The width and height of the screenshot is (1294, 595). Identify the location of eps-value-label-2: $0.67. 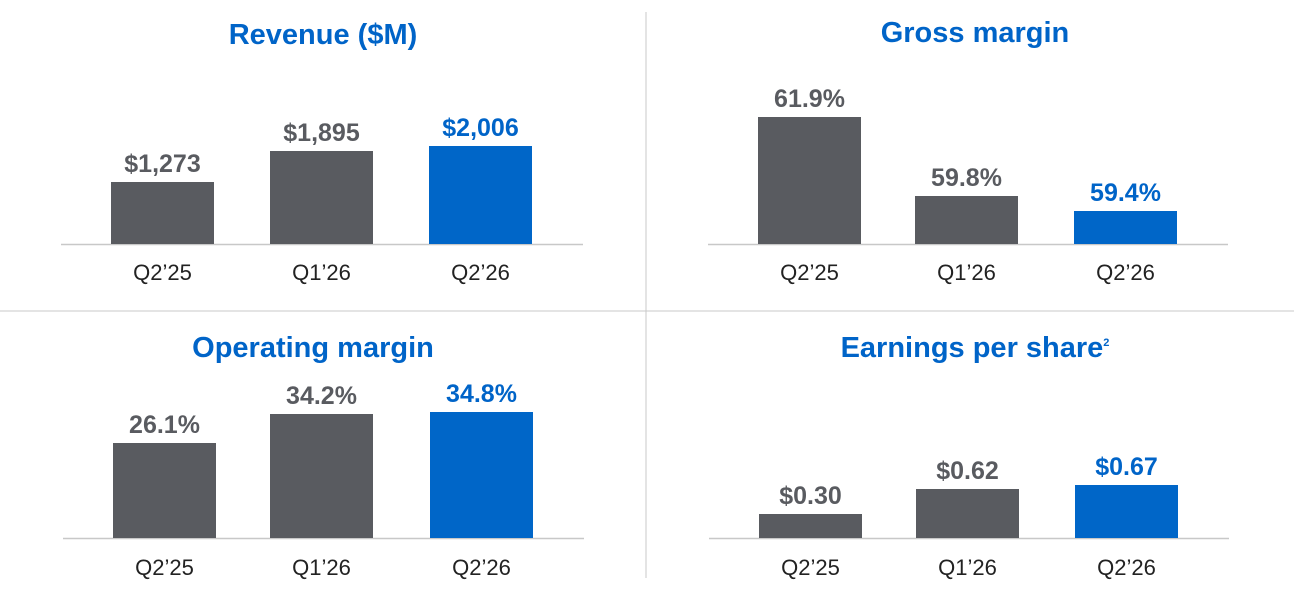
(1126, 467).